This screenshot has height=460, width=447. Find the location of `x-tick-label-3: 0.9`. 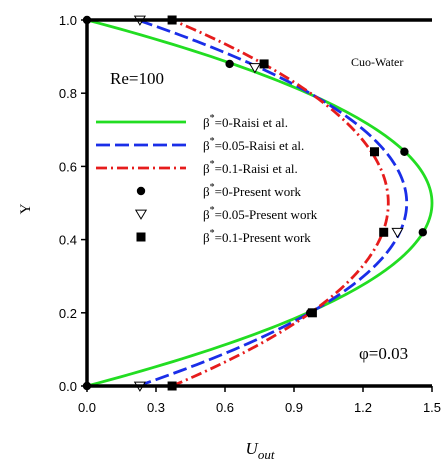

x-tick-label-3: 0.9 is located at coordinates (294, 407).